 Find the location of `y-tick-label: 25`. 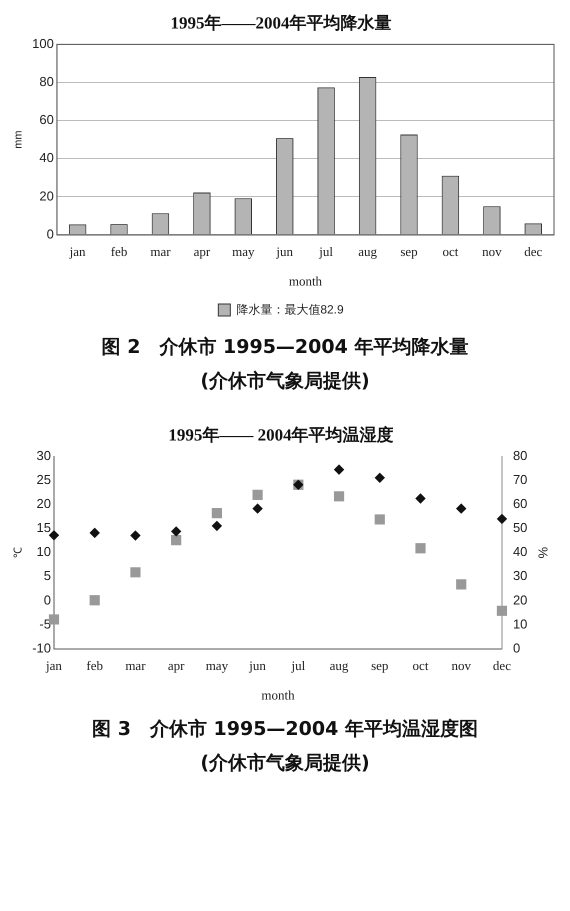

y-tick-label: 25 is located at coordinates (43, 480).